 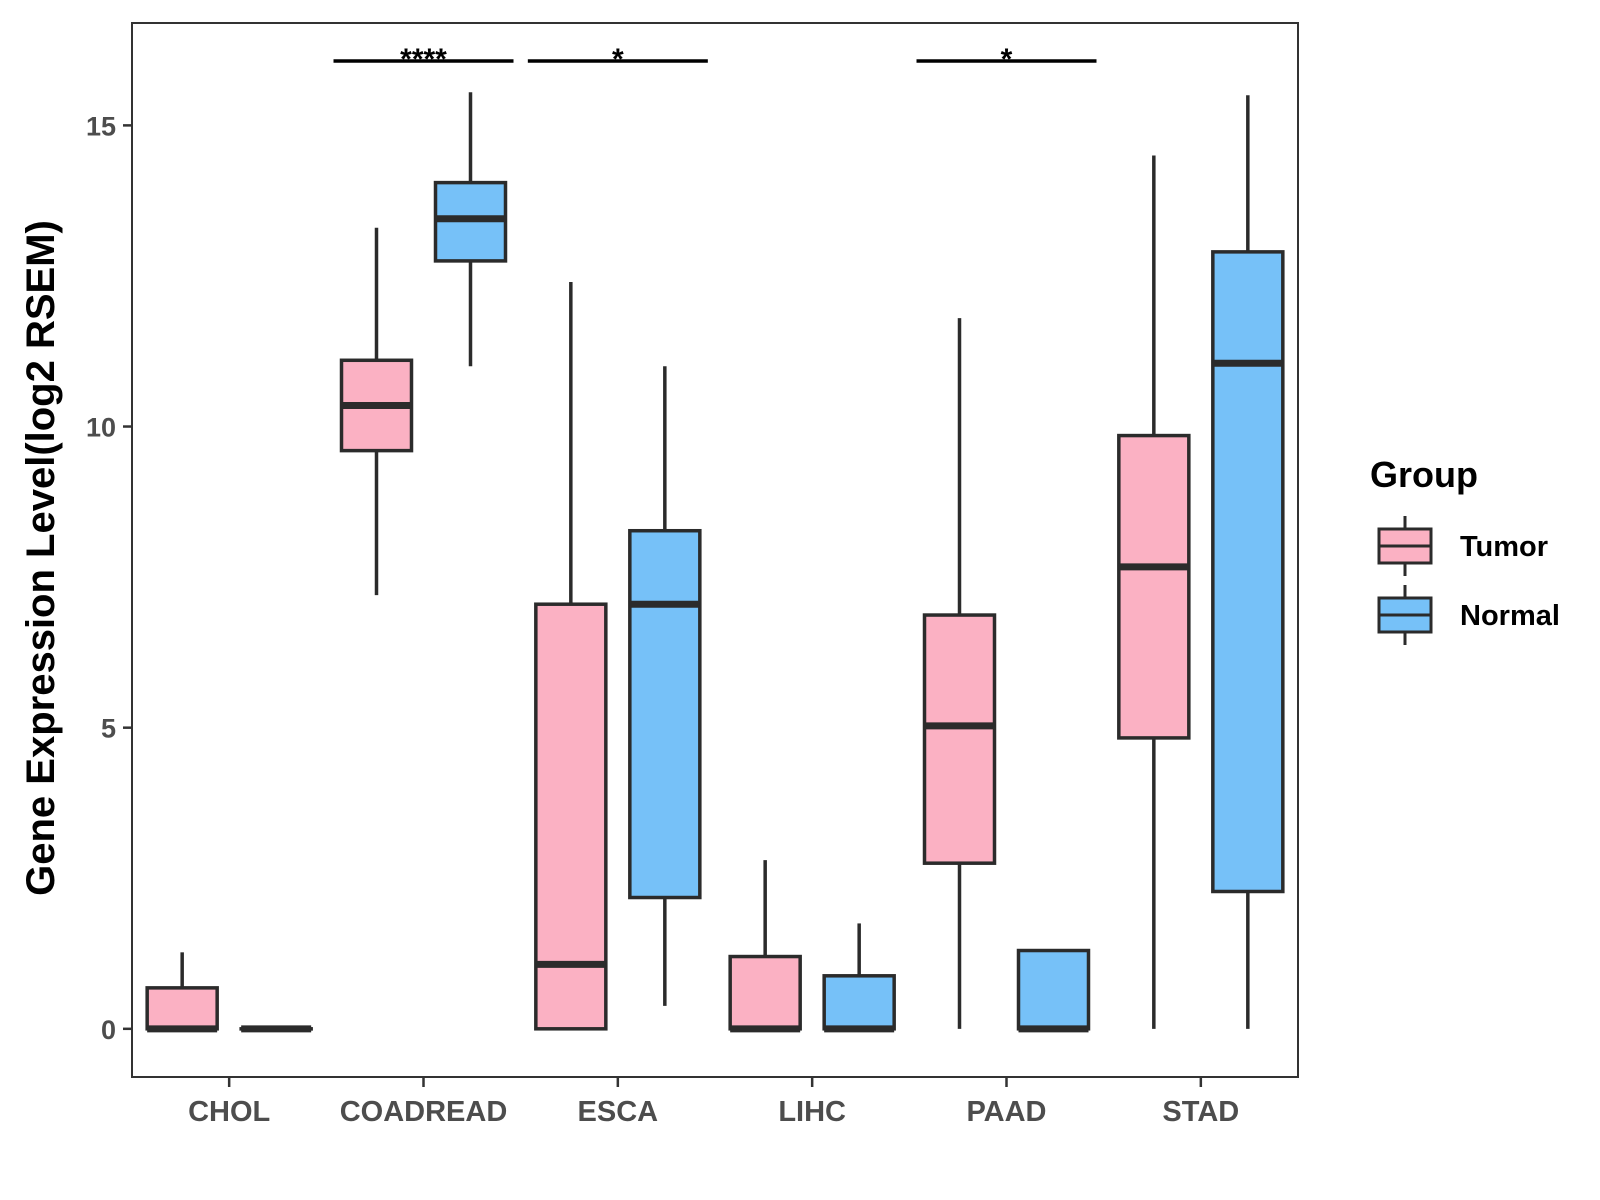 What do you see at coordinates (1006, 1112) in the screenshot?
I see `x-tick-label: PAAD` at bounding box center [1006, 1112].